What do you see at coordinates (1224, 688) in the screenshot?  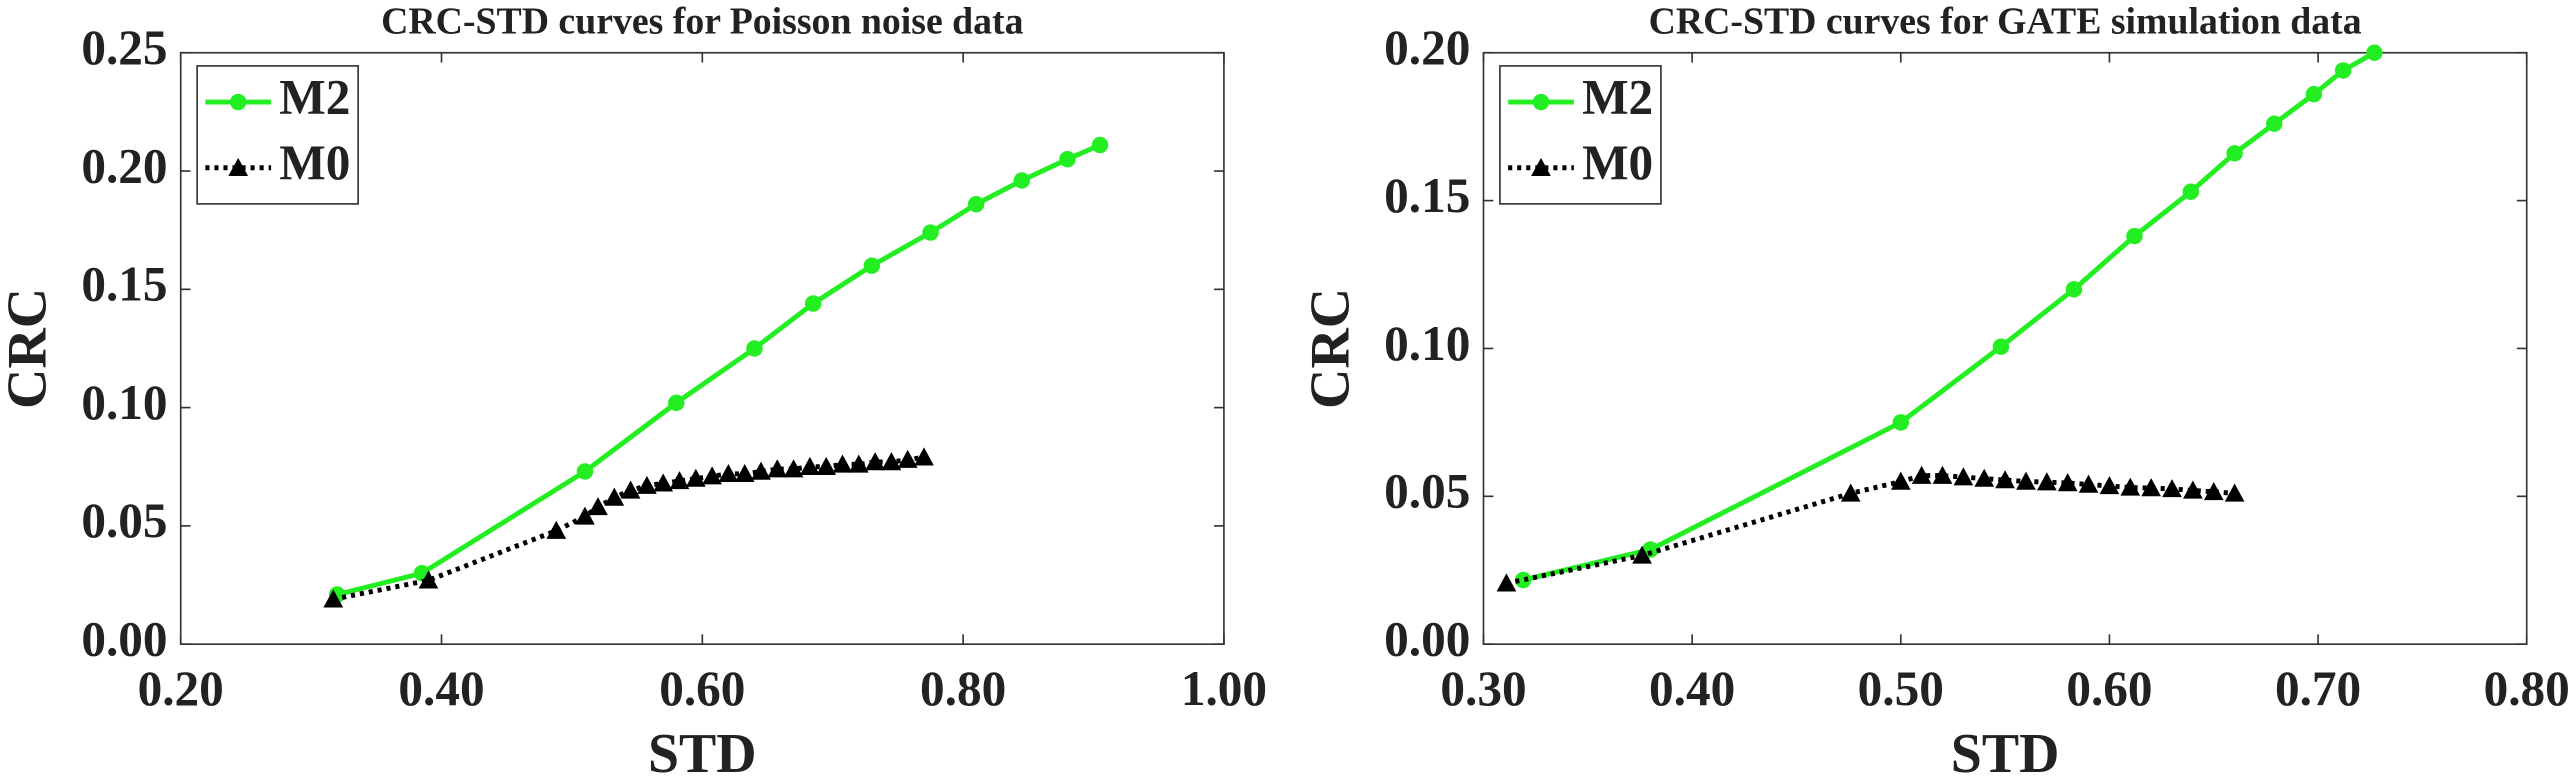 I see `x-tick-label: 1.00` at bounding box center [1224, 688].